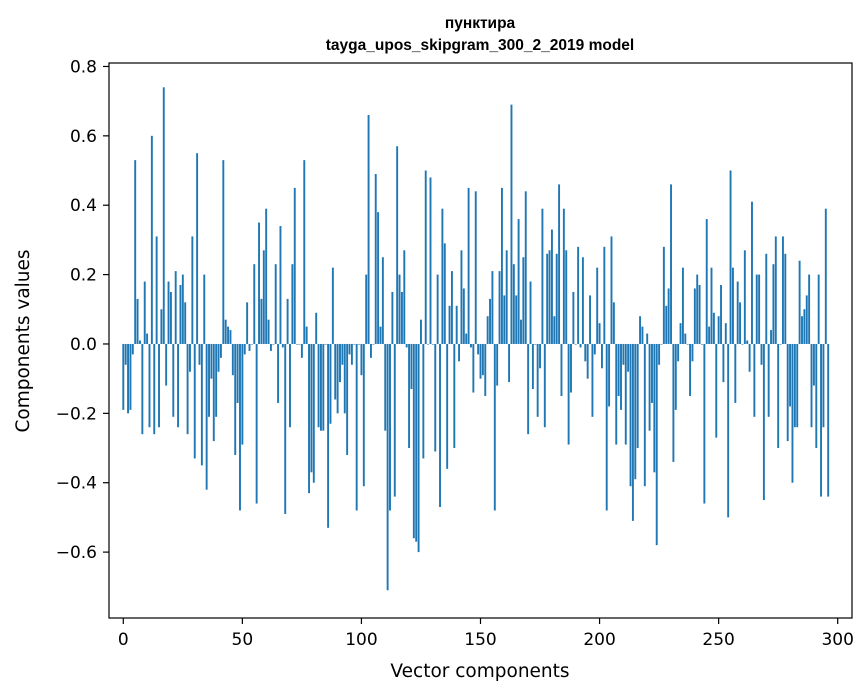  I want to click on x-tick-label: 50, so click(243, 640).